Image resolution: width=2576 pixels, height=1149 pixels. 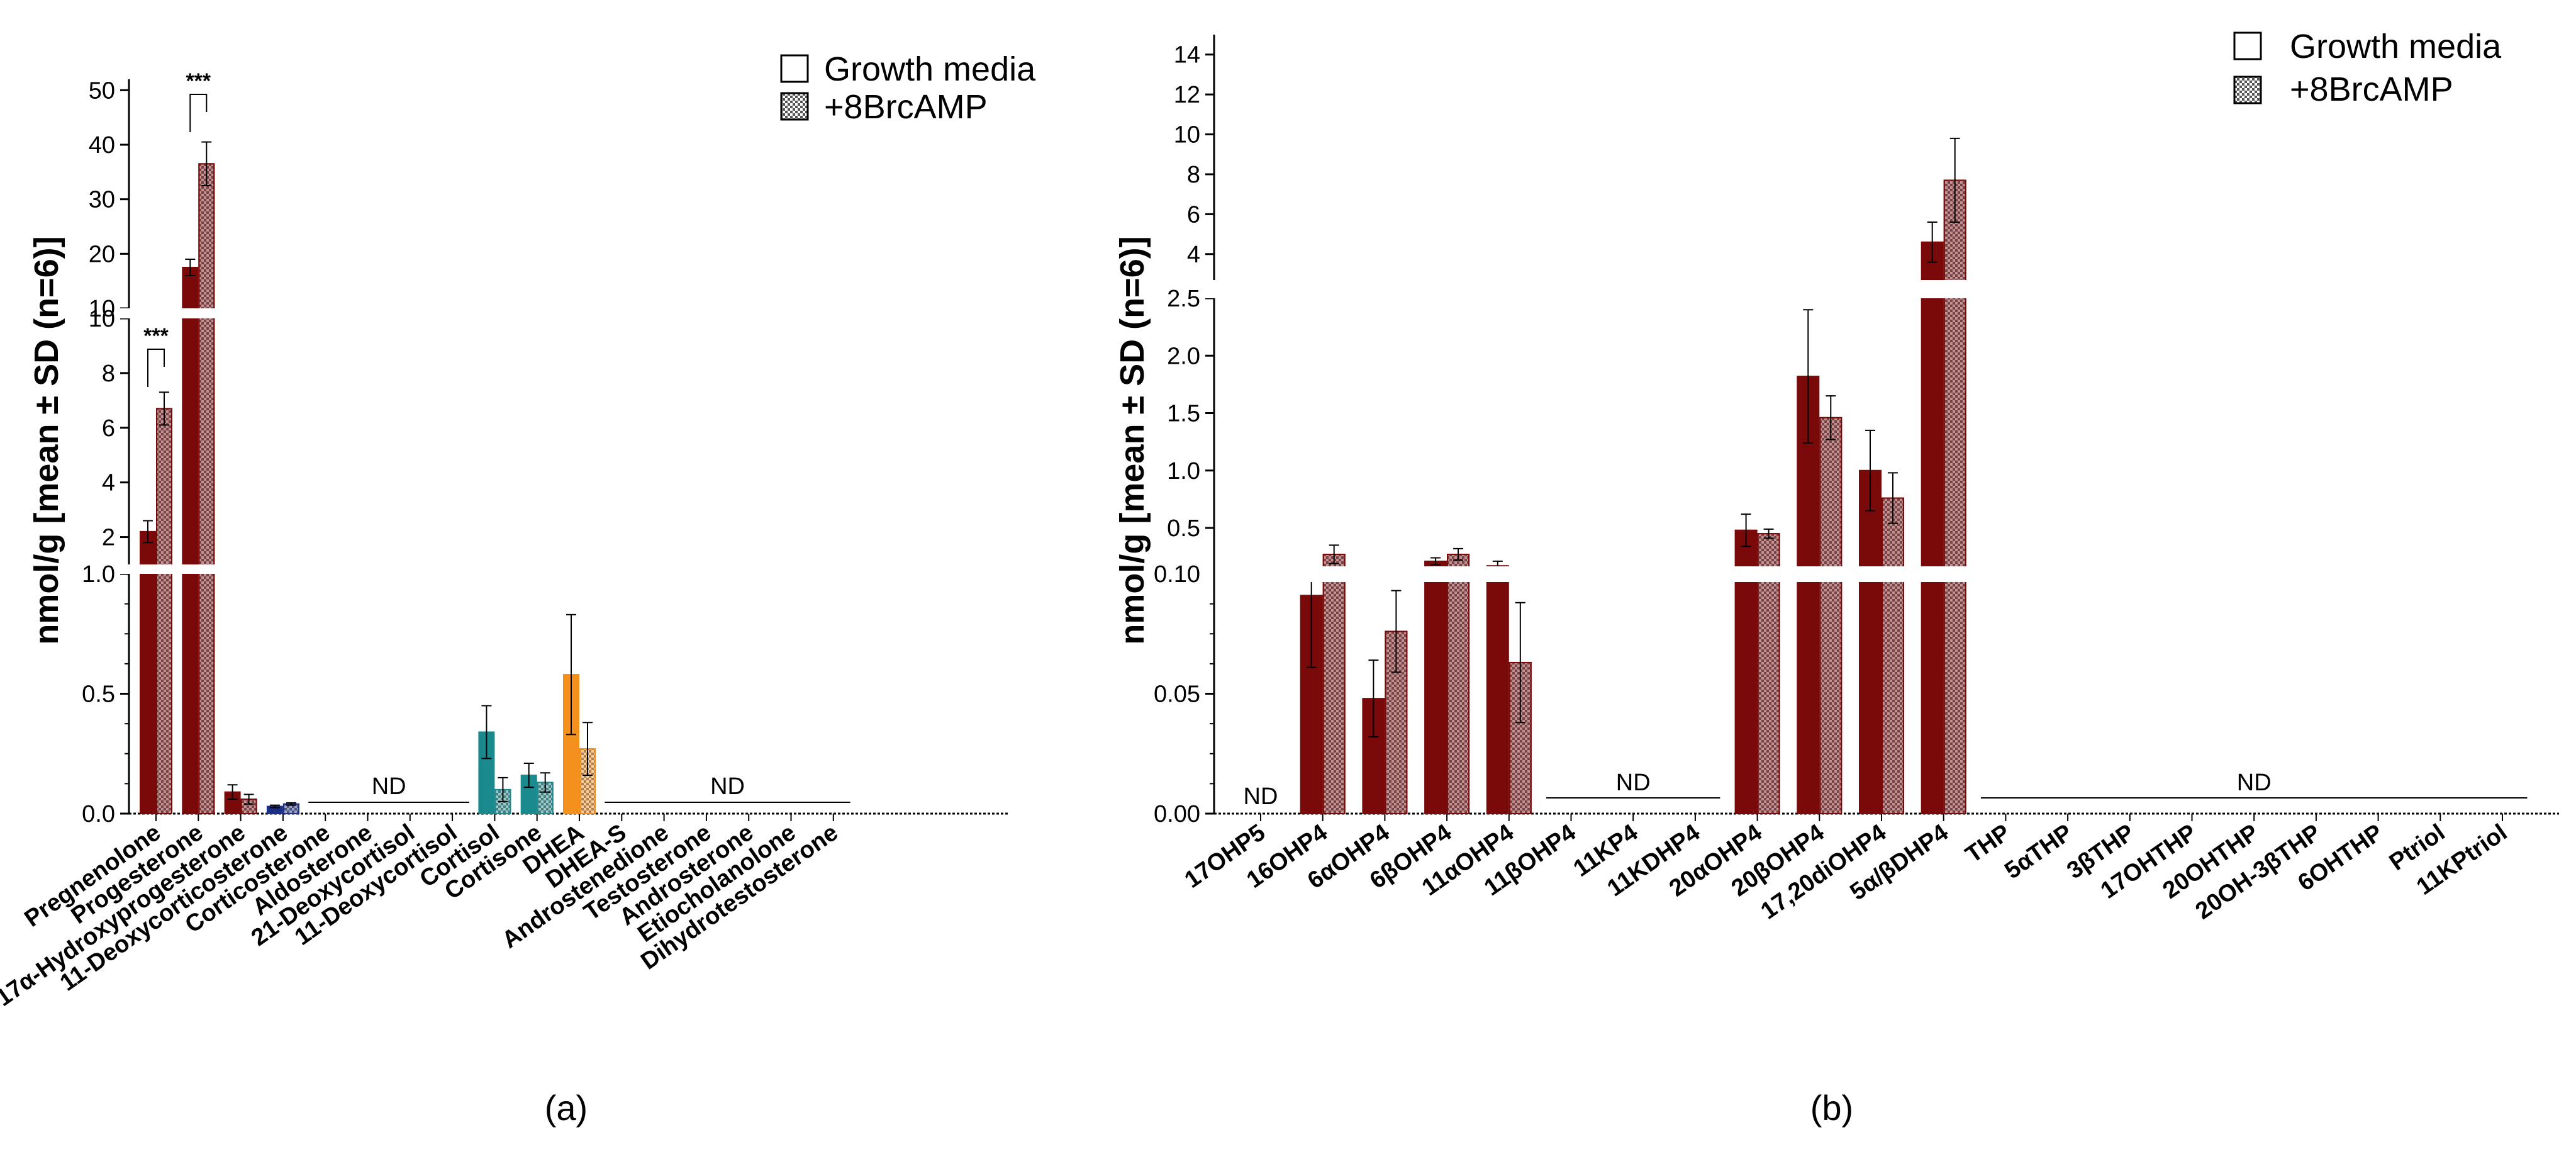 What do you see at coordinates (930, 69) in the screenshot?
I see `legend-a-label-growth: Growth media` at bounding box center [930, 69].